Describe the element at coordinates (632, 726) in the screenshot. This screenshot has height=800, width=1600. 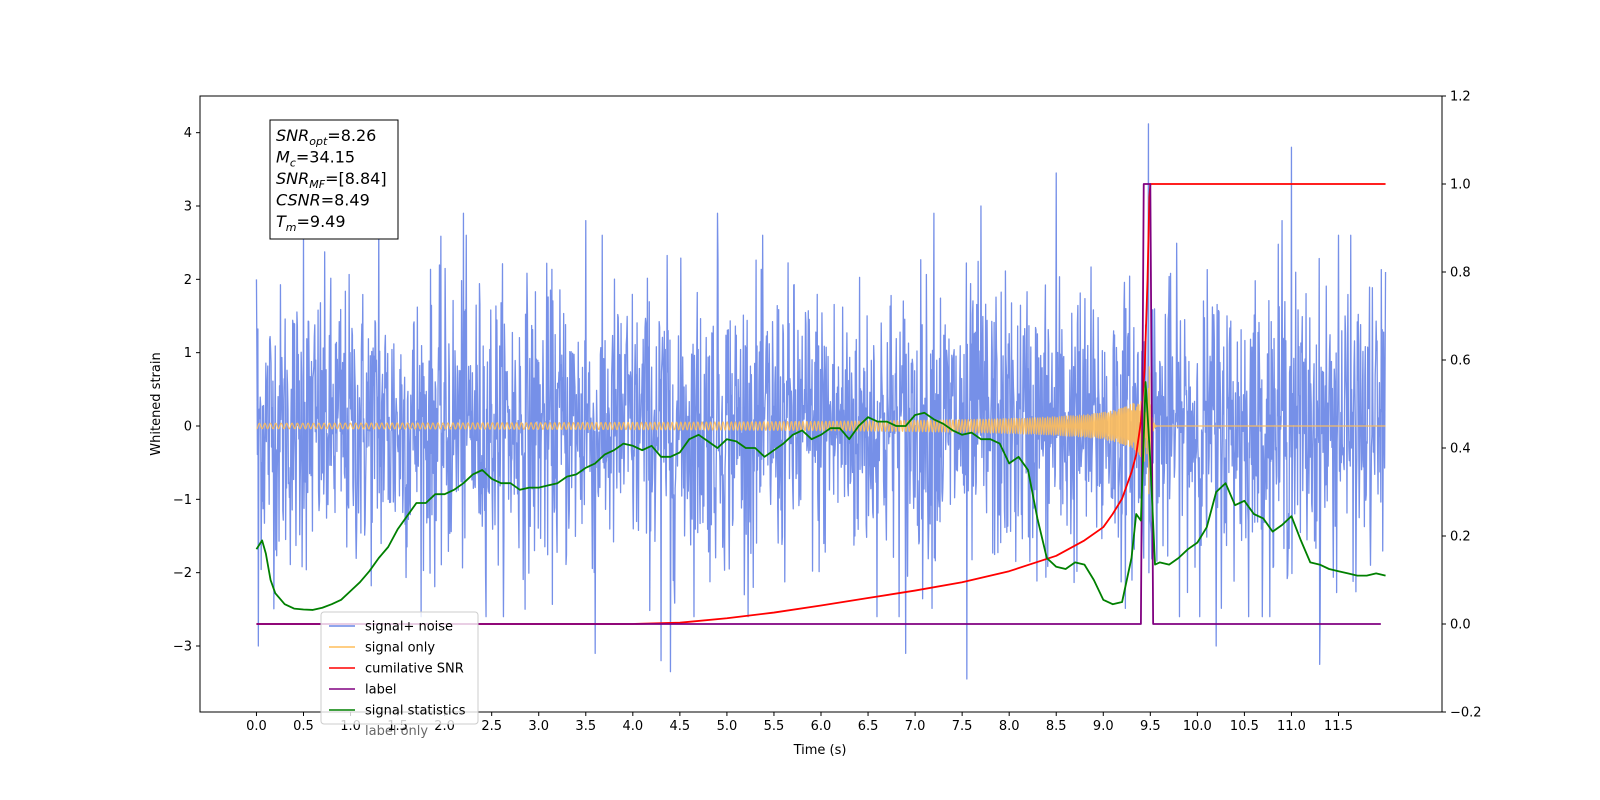
I see `x-tick-label: 4.0` at that location.